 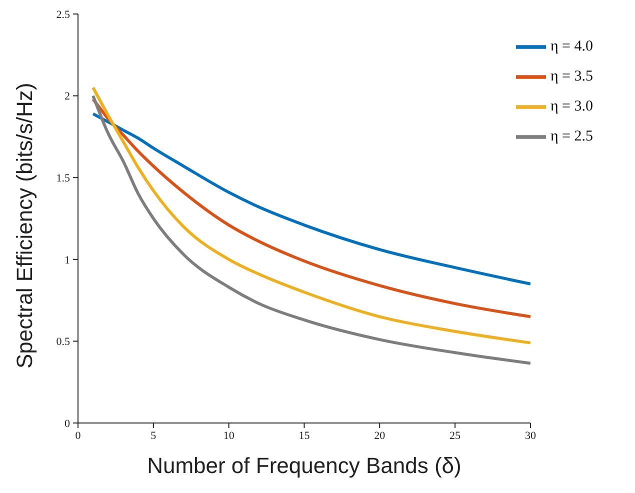 I want to click on y-tick-label: 2, so click(x=67, y=96).